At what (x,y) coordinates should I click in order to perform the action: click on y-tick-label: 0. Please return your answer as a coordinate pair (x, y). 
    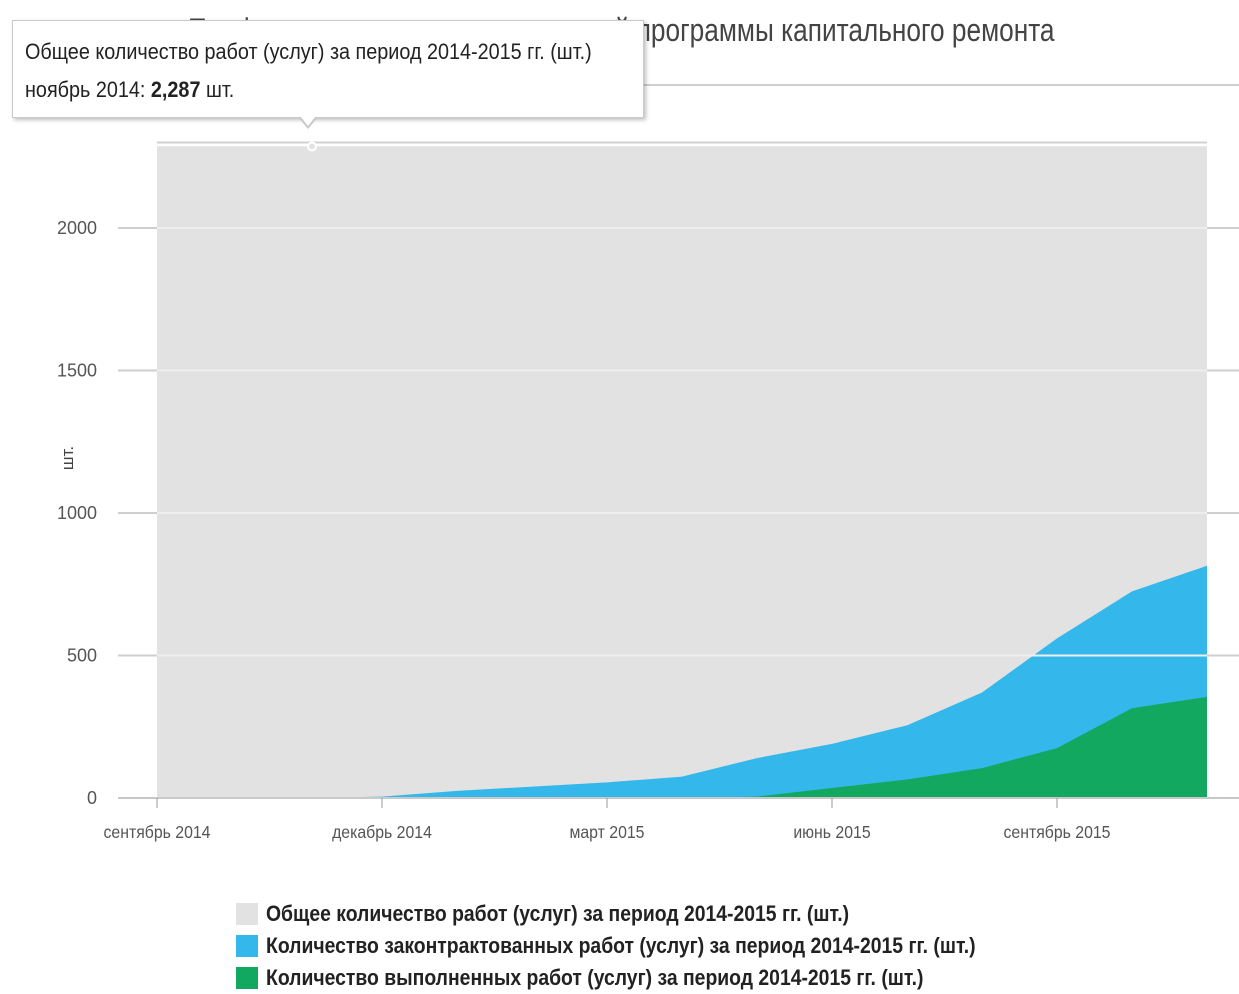
    Looking at the image, I should click on (92, 798).